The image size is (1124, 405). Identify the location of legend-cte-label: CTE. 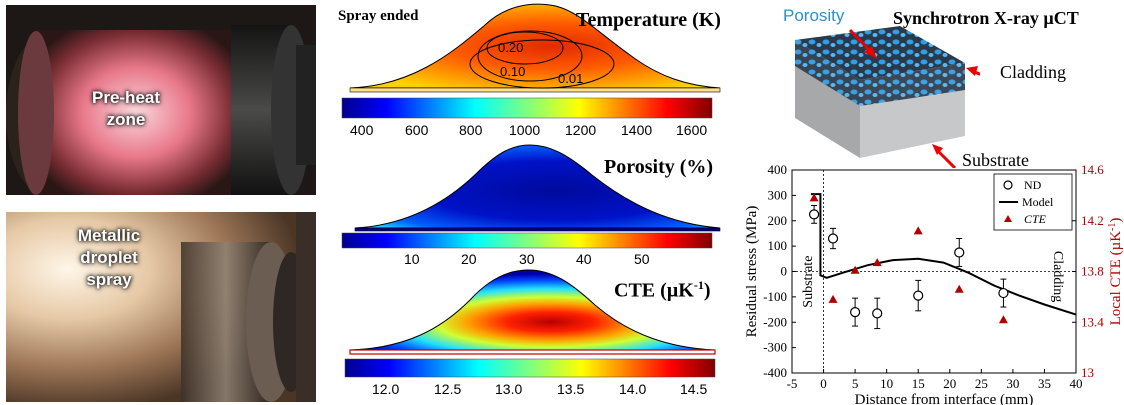
(1035, 219).